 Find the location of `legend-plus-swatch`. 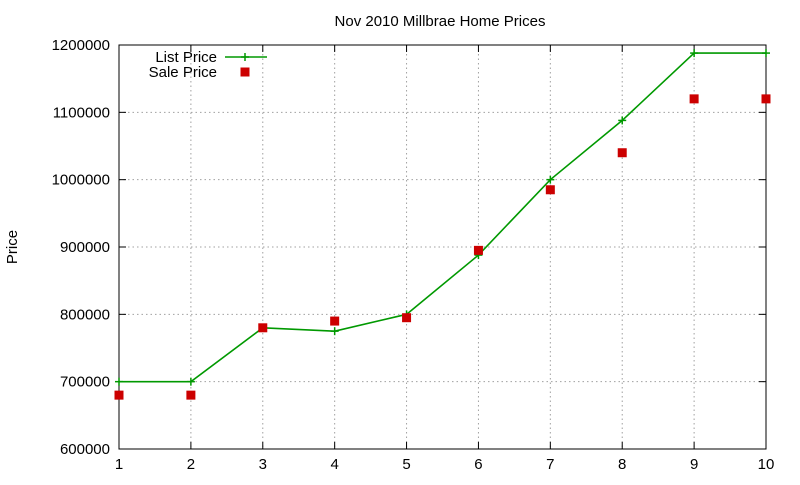

legend-plus-swatch is located at coordinates (245, 57).